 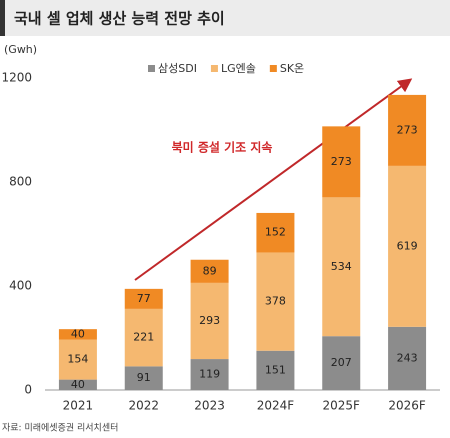 I want to click on data-label: 152, so click(x=275, y=232).